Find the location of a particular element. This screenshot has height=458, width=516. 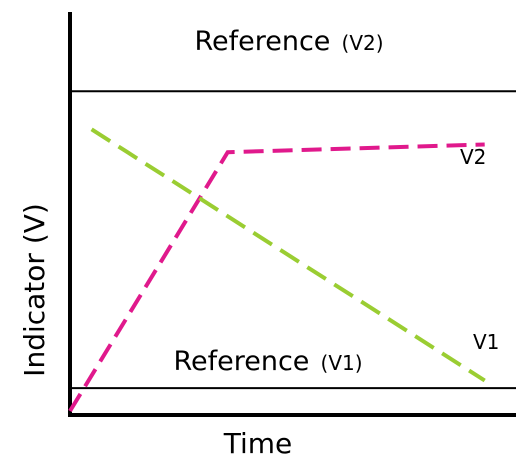

reference-label-v2-sub: (V2) is located at coordinates (363, 43).